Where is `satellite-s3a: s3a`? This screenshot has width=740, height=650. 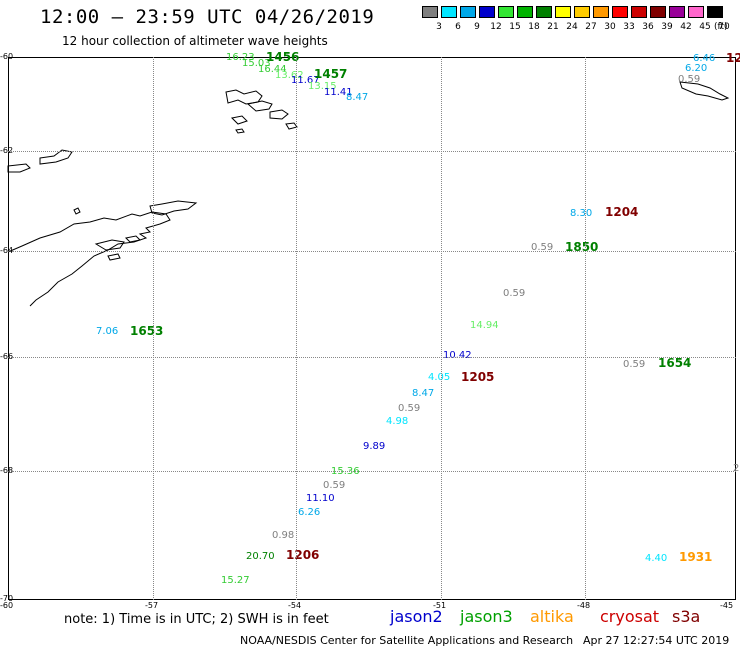
satellite-s3a: s3a is located at coordinates (686, 616).